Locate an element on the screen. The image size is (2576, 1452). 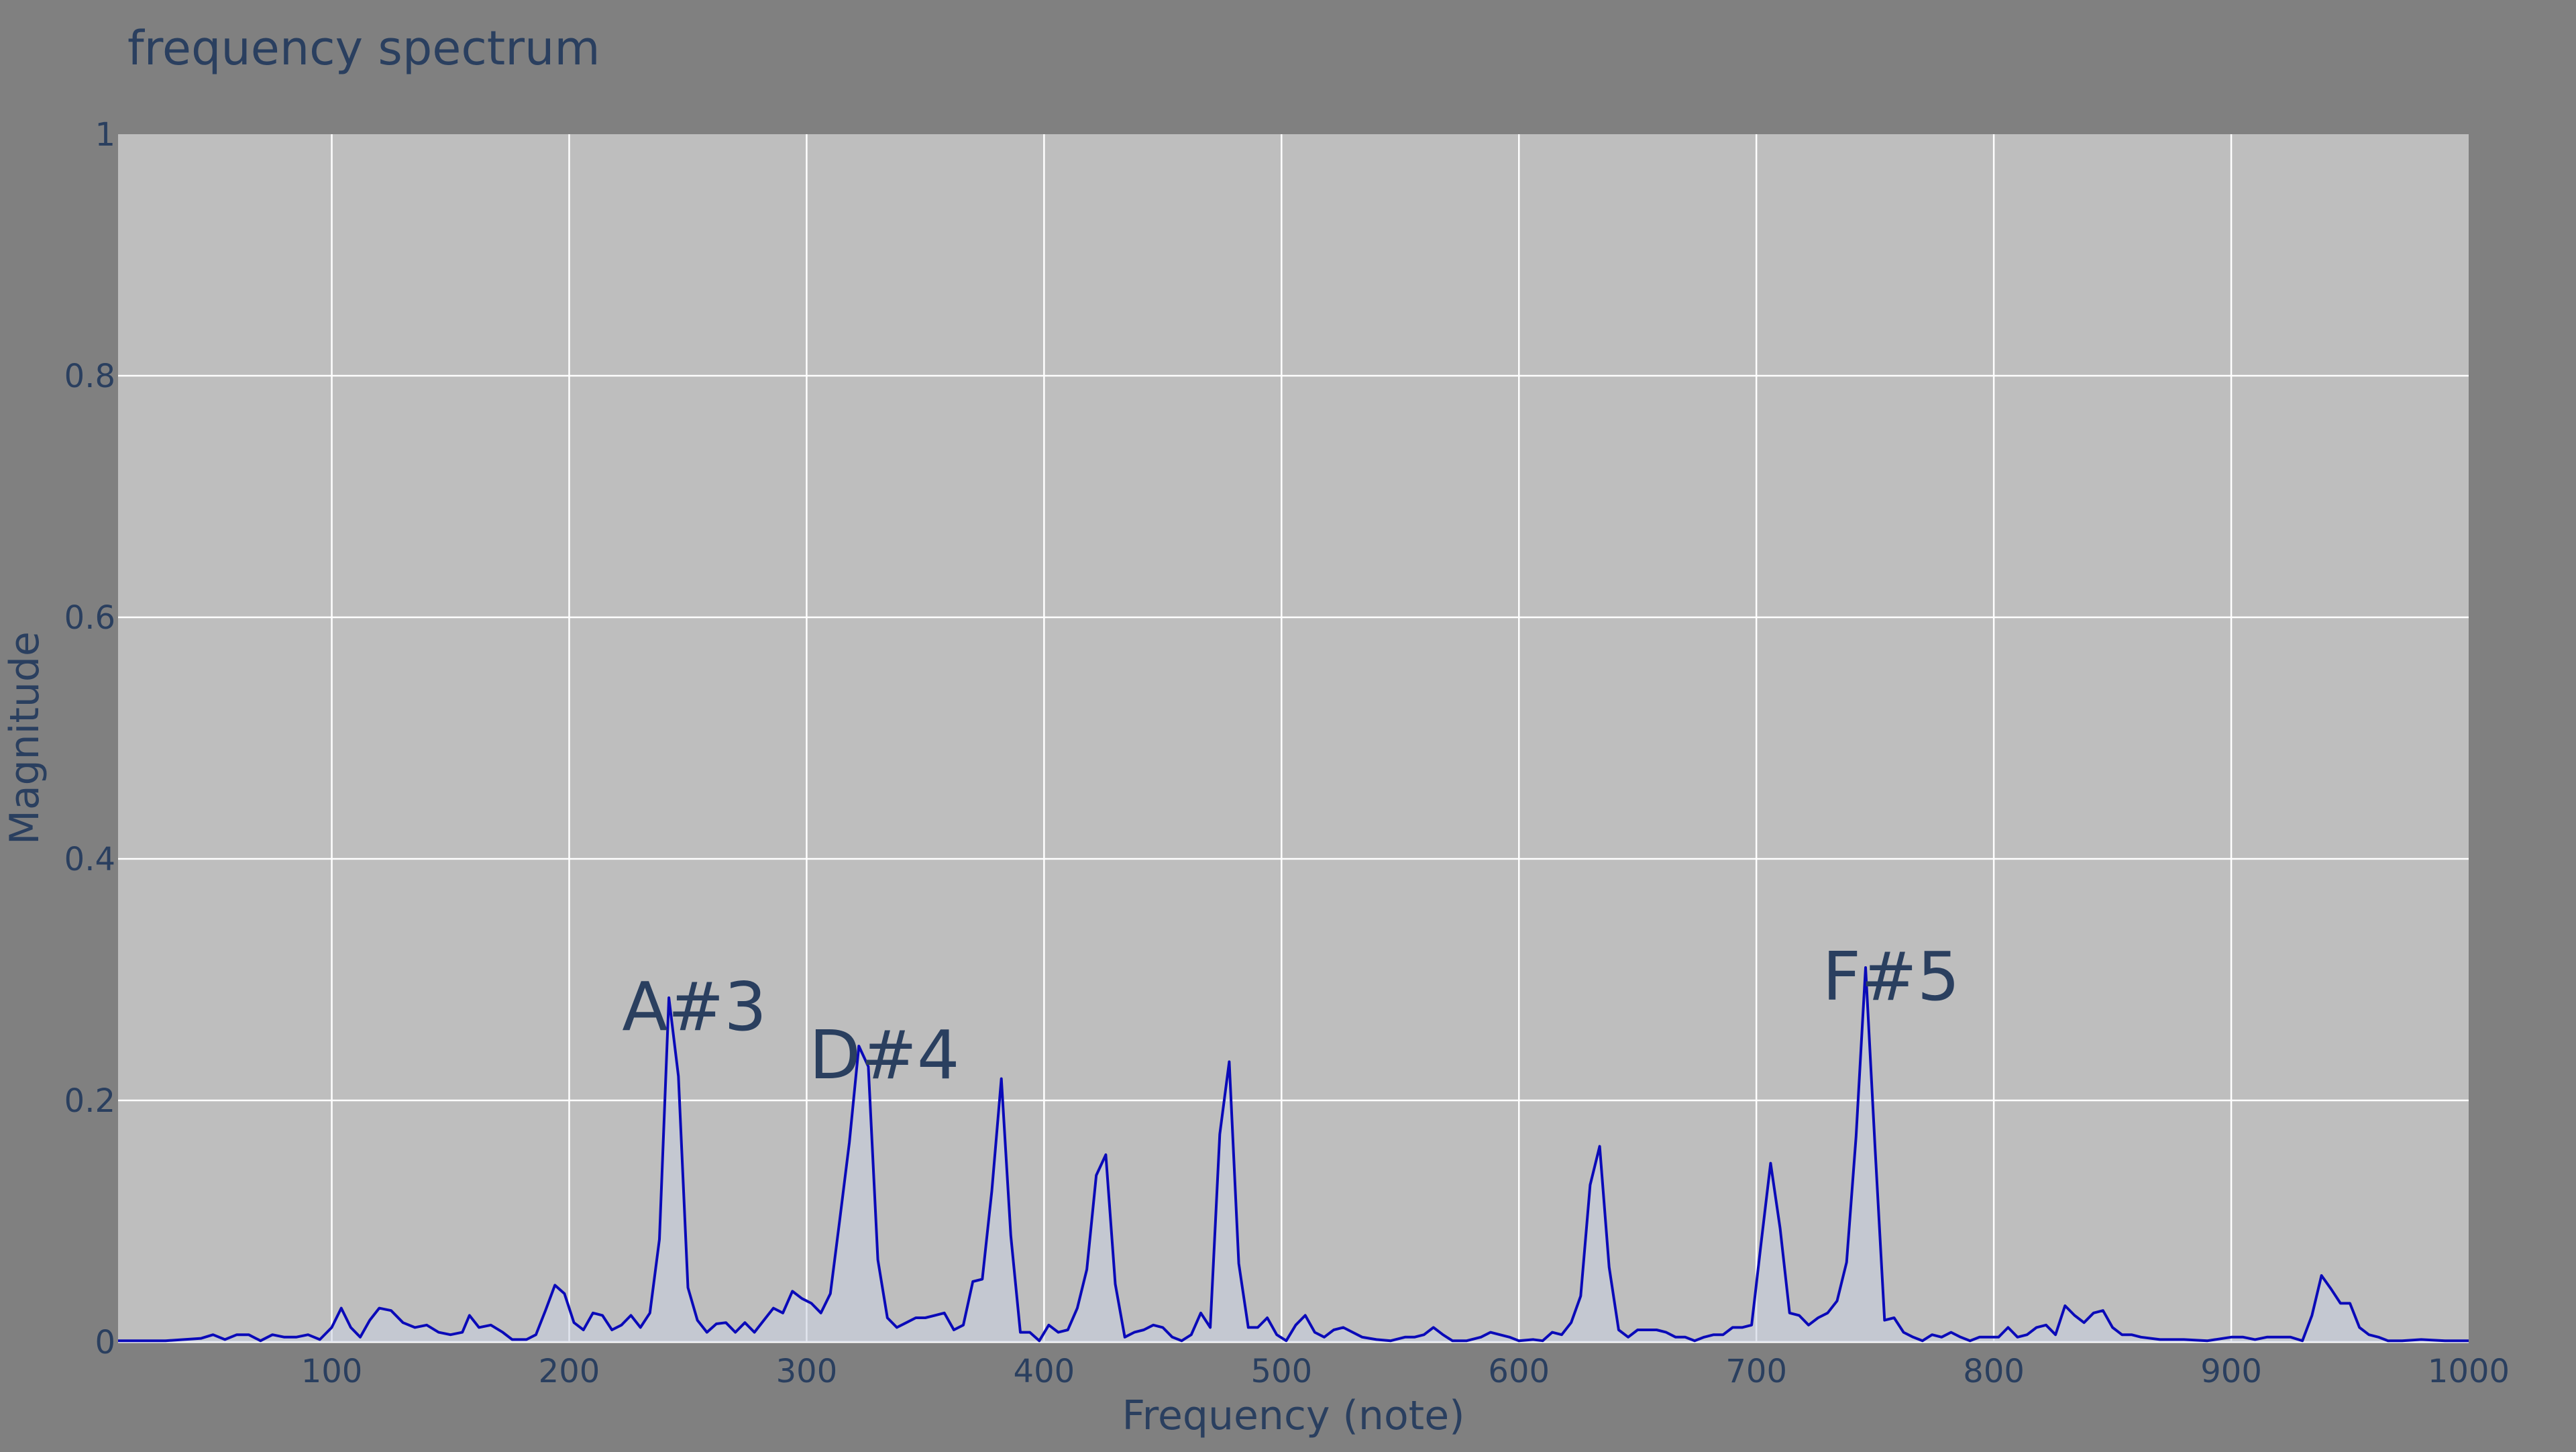
x-tick-label: 400 is located at coordinates (1044, 1372).